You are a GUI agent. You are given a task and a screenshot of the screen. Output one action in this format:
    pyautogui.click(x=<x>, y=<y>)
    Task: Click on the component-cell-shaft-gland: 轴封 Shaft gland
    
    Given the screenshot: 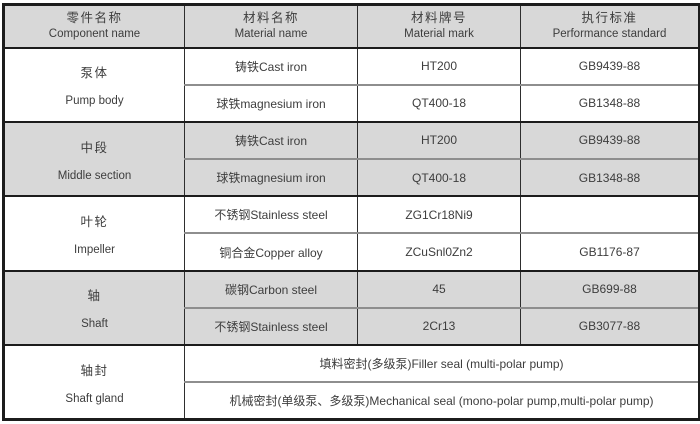 What is the action you would take?
    pyautogui.click(x=94, y=382)
    